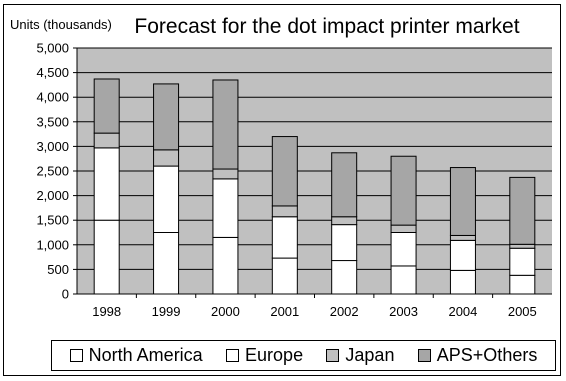  What do you see at coordinates (52, 220) in the screenshot?
I see `y-tick-label: 1,500` at bounding box center [52, 220].